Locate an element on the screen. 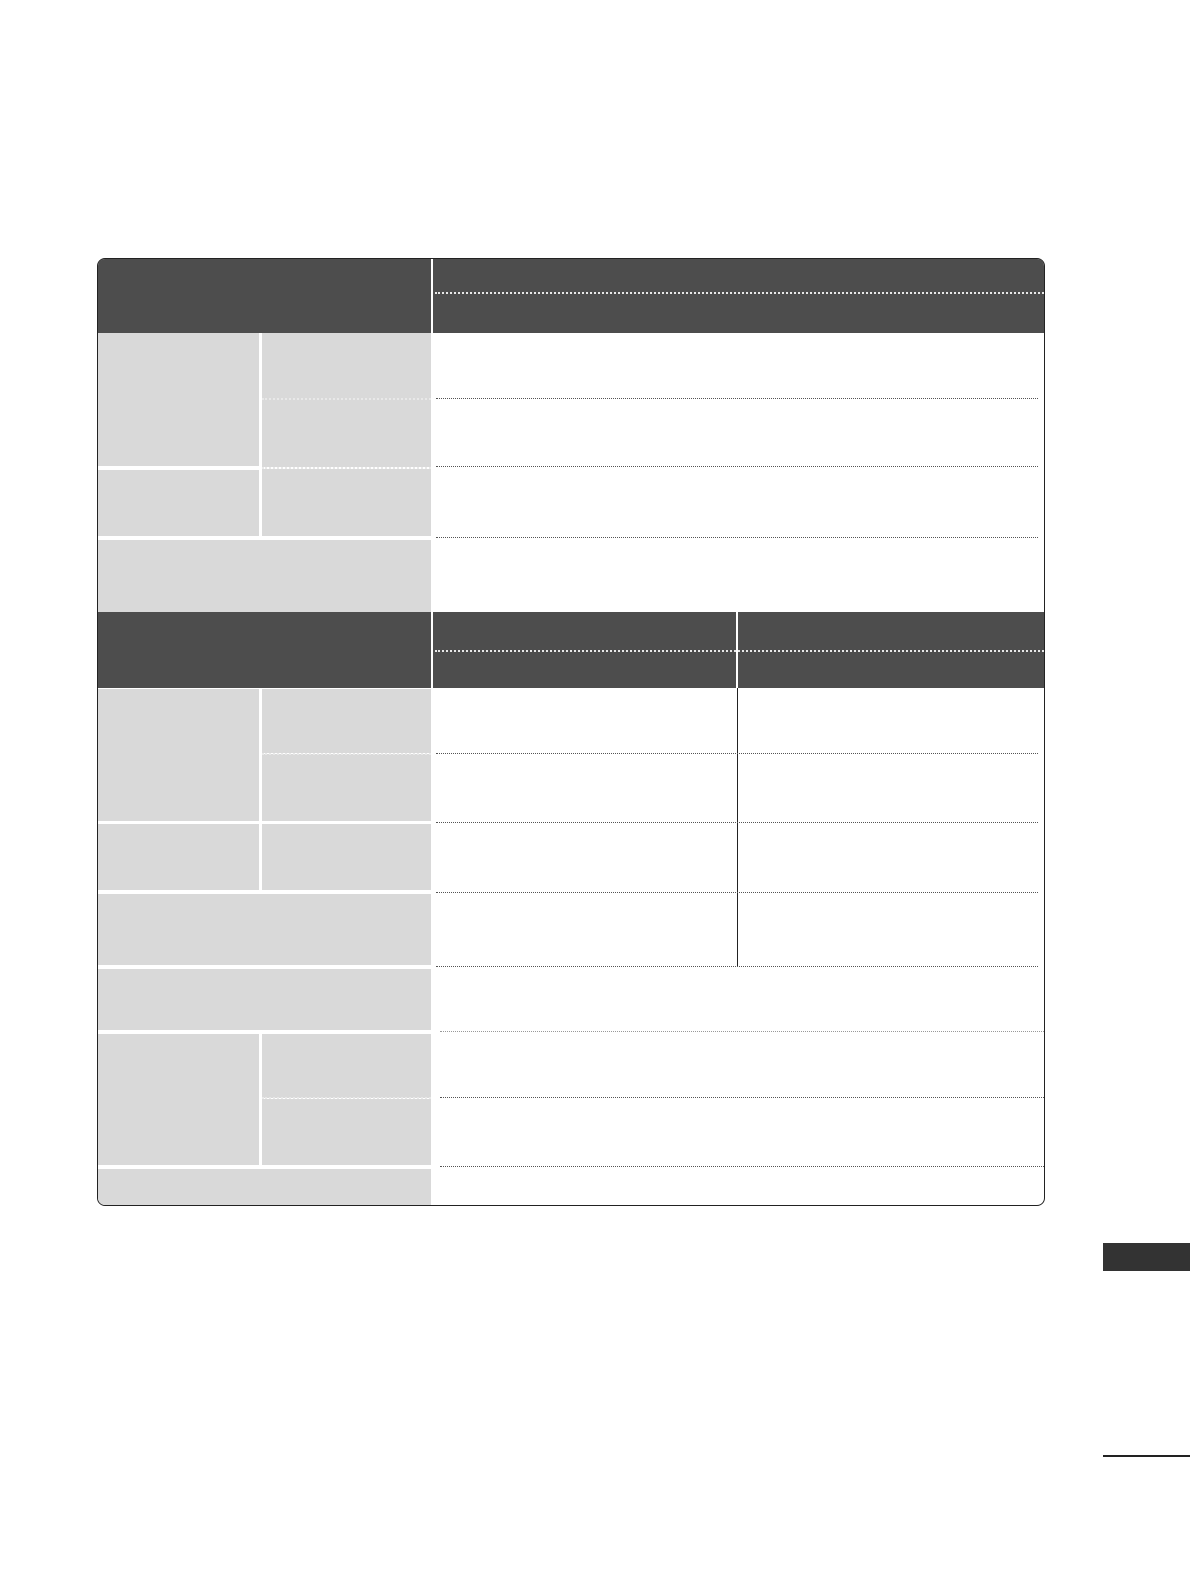 The image size is (1190, 1586). page-footer-rule is located at coordinates (1146, 1456).